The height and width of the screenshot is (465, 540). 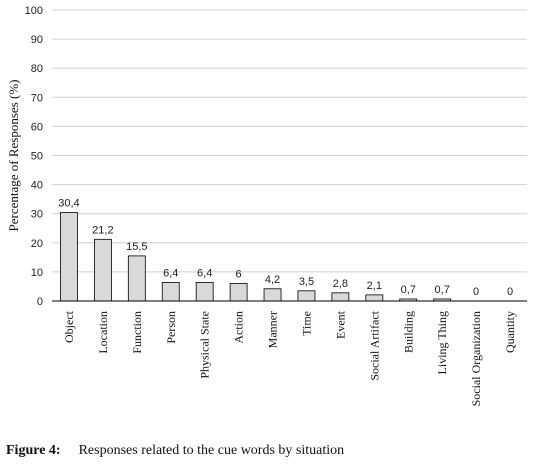 I want to click on y-tick-label: 90, so click(x=37, y=40).